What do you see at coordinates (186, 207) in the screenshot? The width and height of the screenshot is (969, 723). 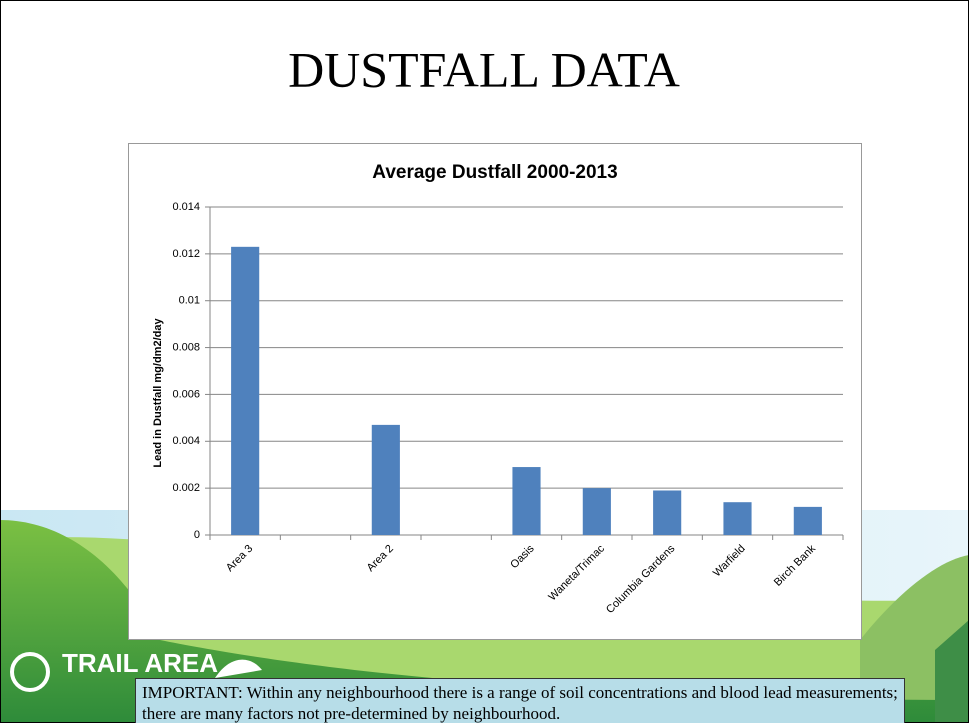 I see `y-tick-label: 0.014` at bounding box center [186, 207].